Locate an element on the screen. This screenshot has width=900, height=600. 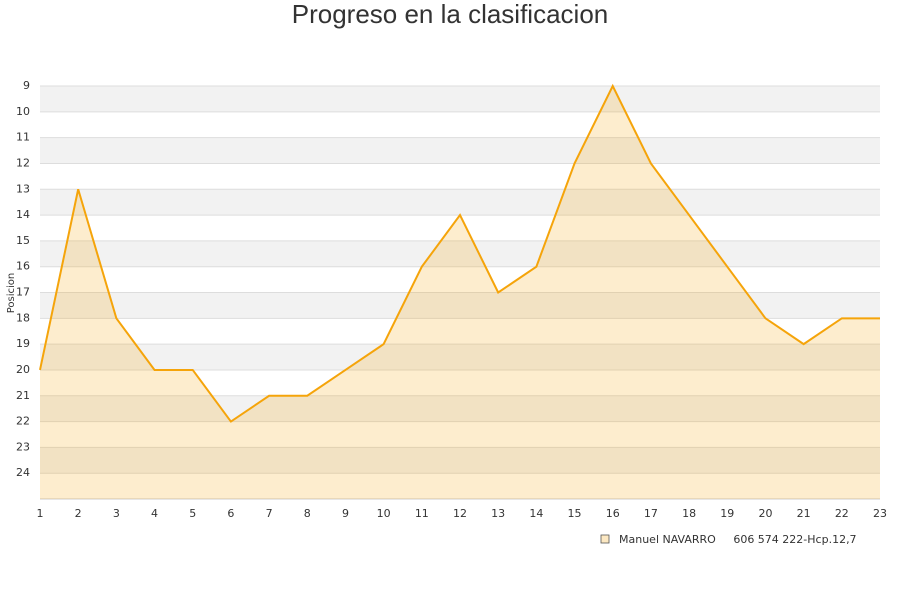
x-tick-label: 3 is located at coordinates (116, 513).